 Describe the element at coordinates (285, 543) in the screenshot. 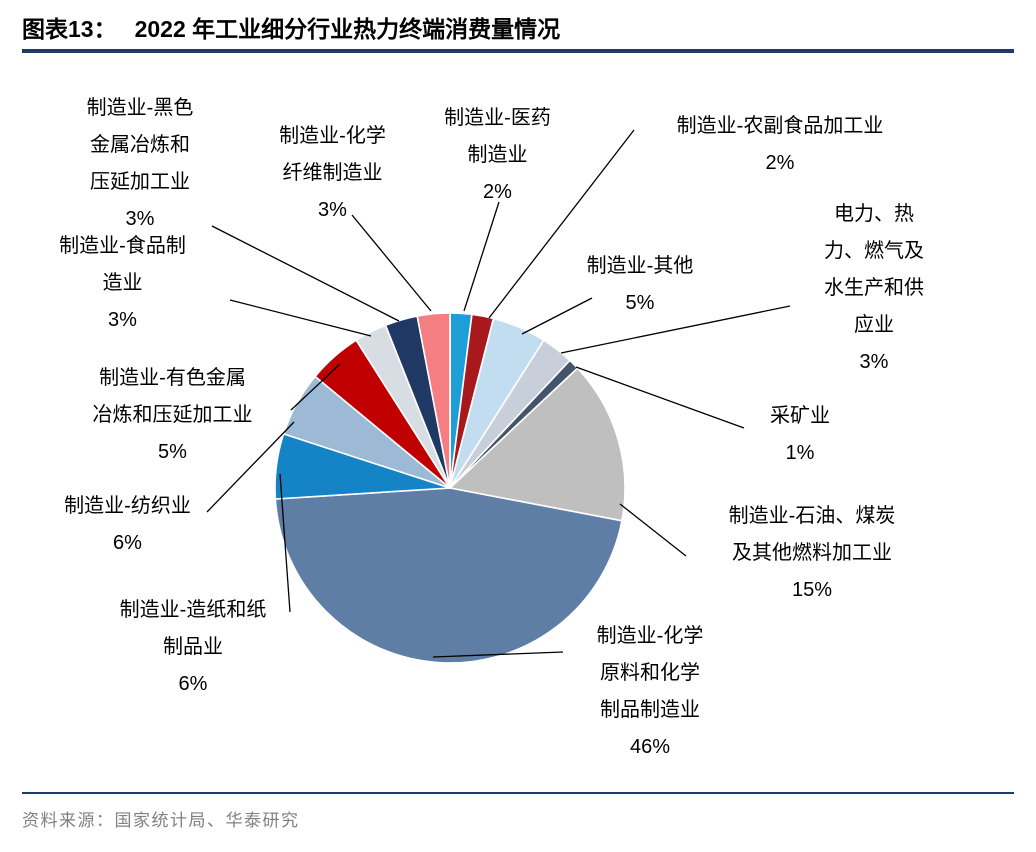

I see `leader-line-paper` at that location.